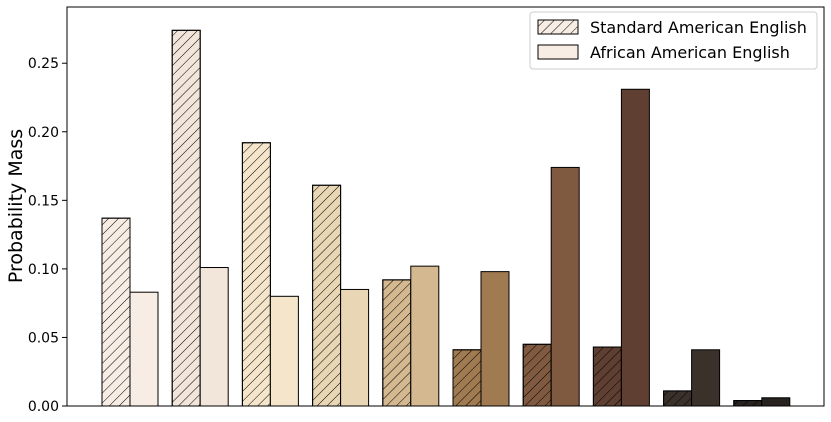  I want to click on y-tick-label: 0.20, so click(43, 133).